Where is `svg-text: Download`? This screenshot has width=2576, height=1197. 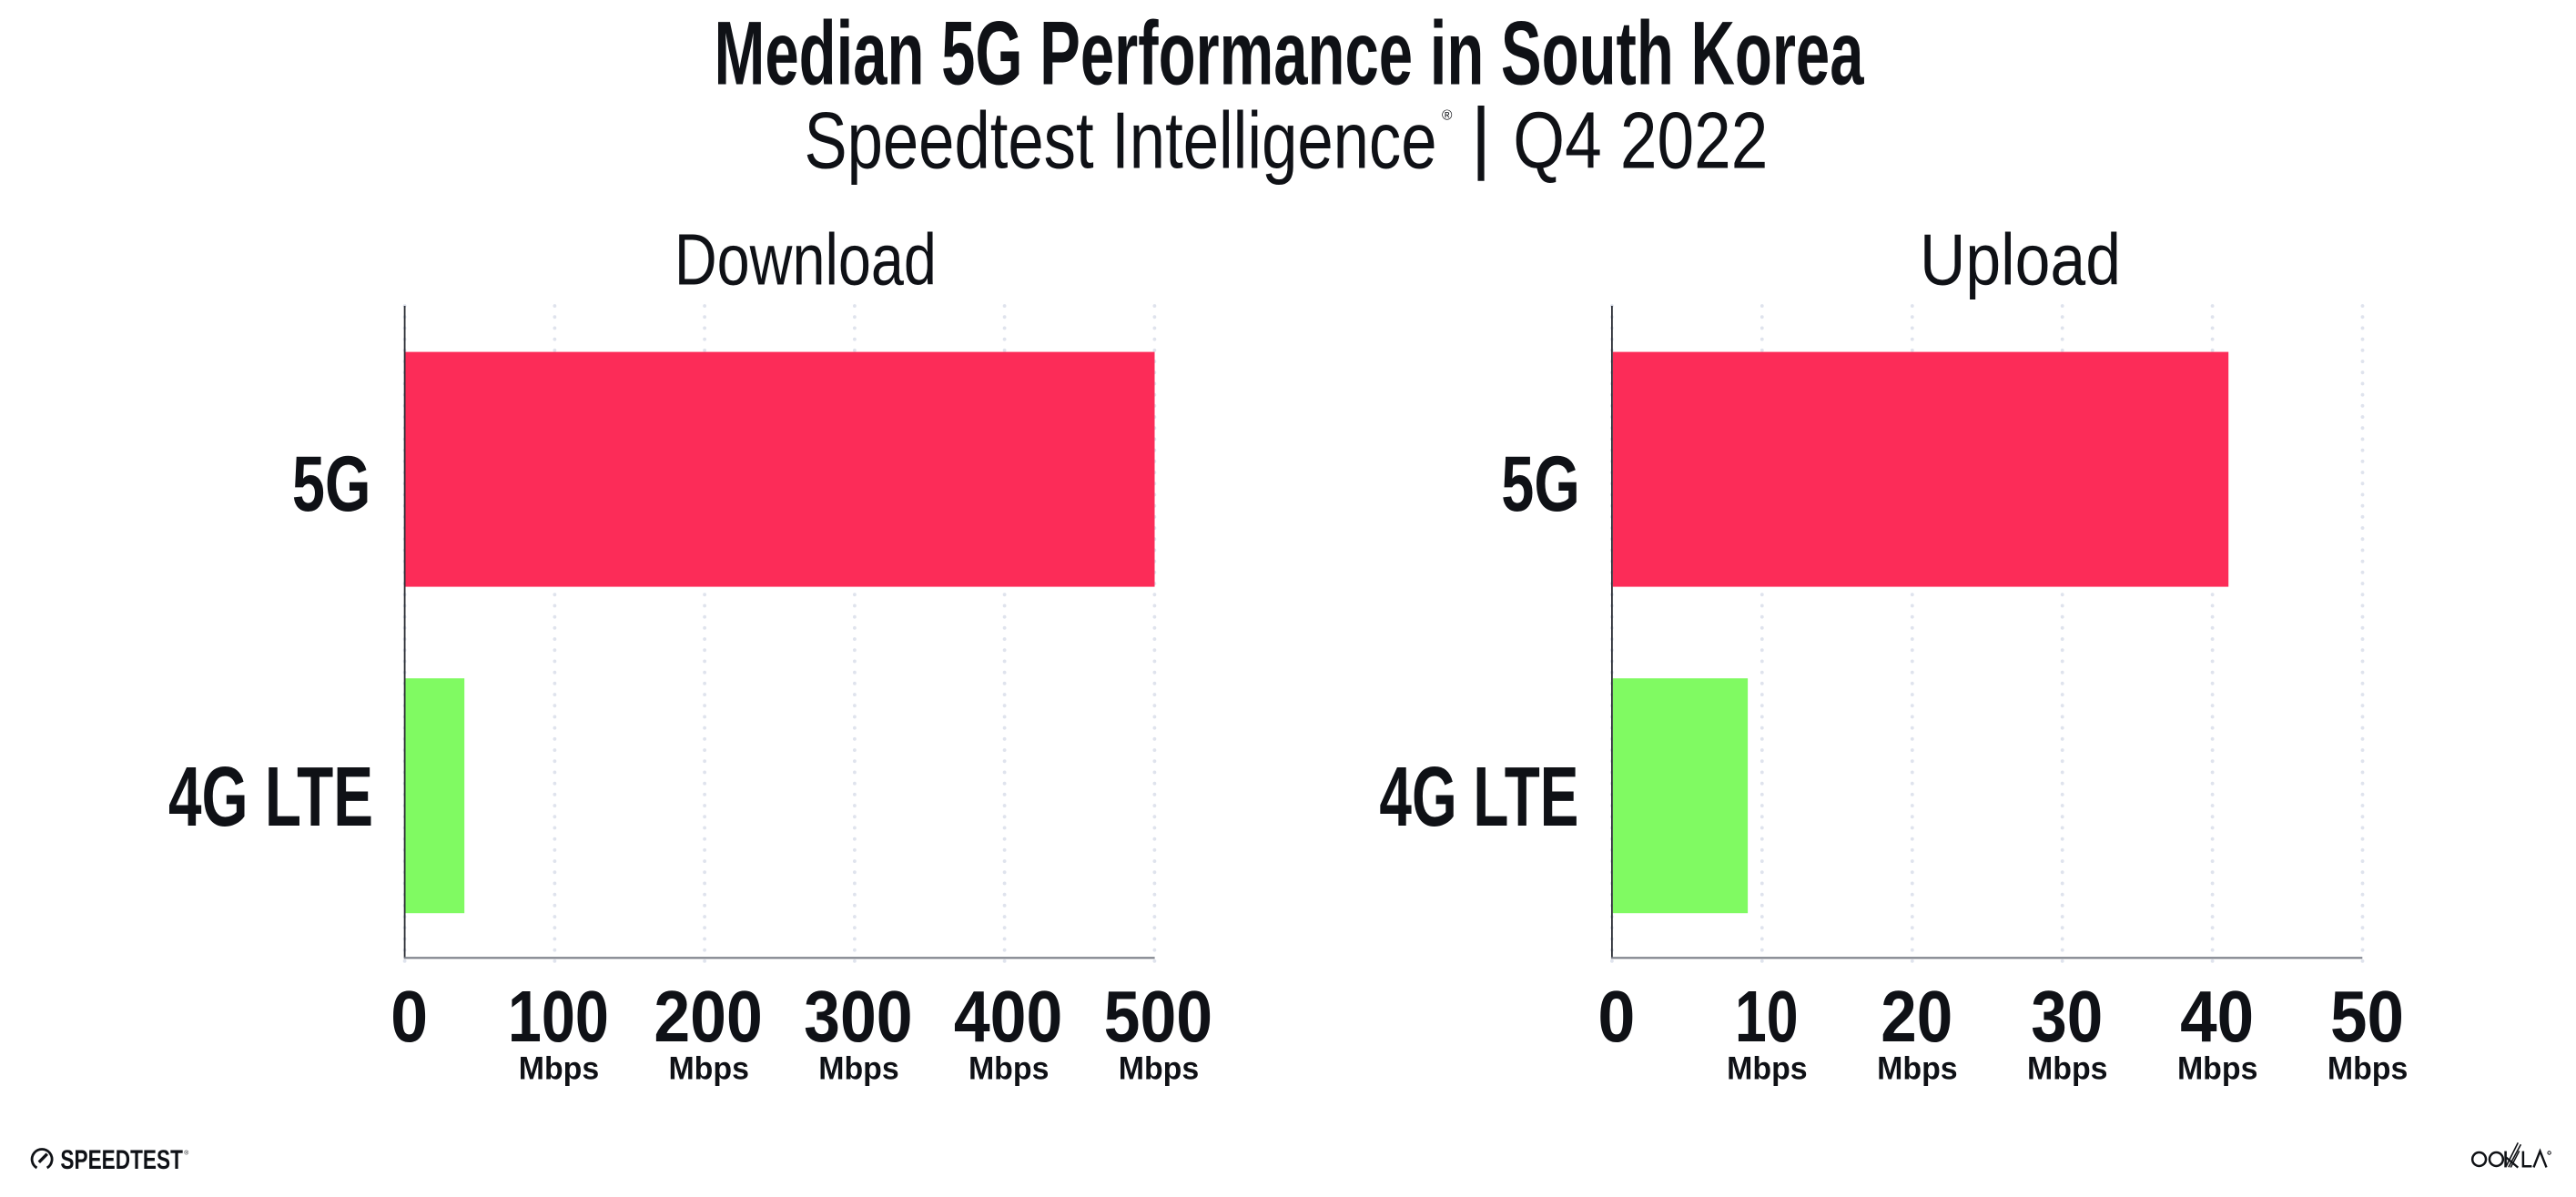
svg-text: Download is located at coordinates (805, 258).